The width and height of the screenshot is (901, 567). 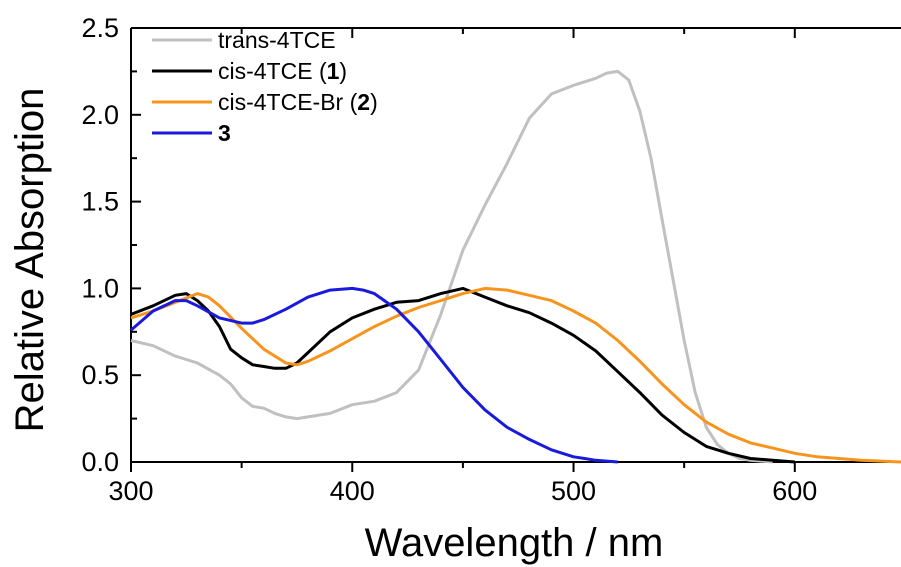 I want to click on y-tick-label: 0.0, so click(x=100, y=462).